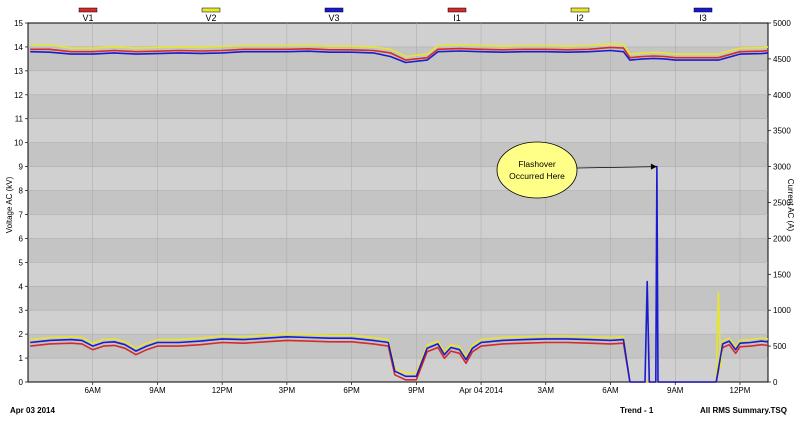  Describe the element at coordinates (782, 95) in the screenshot. I see `right-tick-label: 4000` at that location.